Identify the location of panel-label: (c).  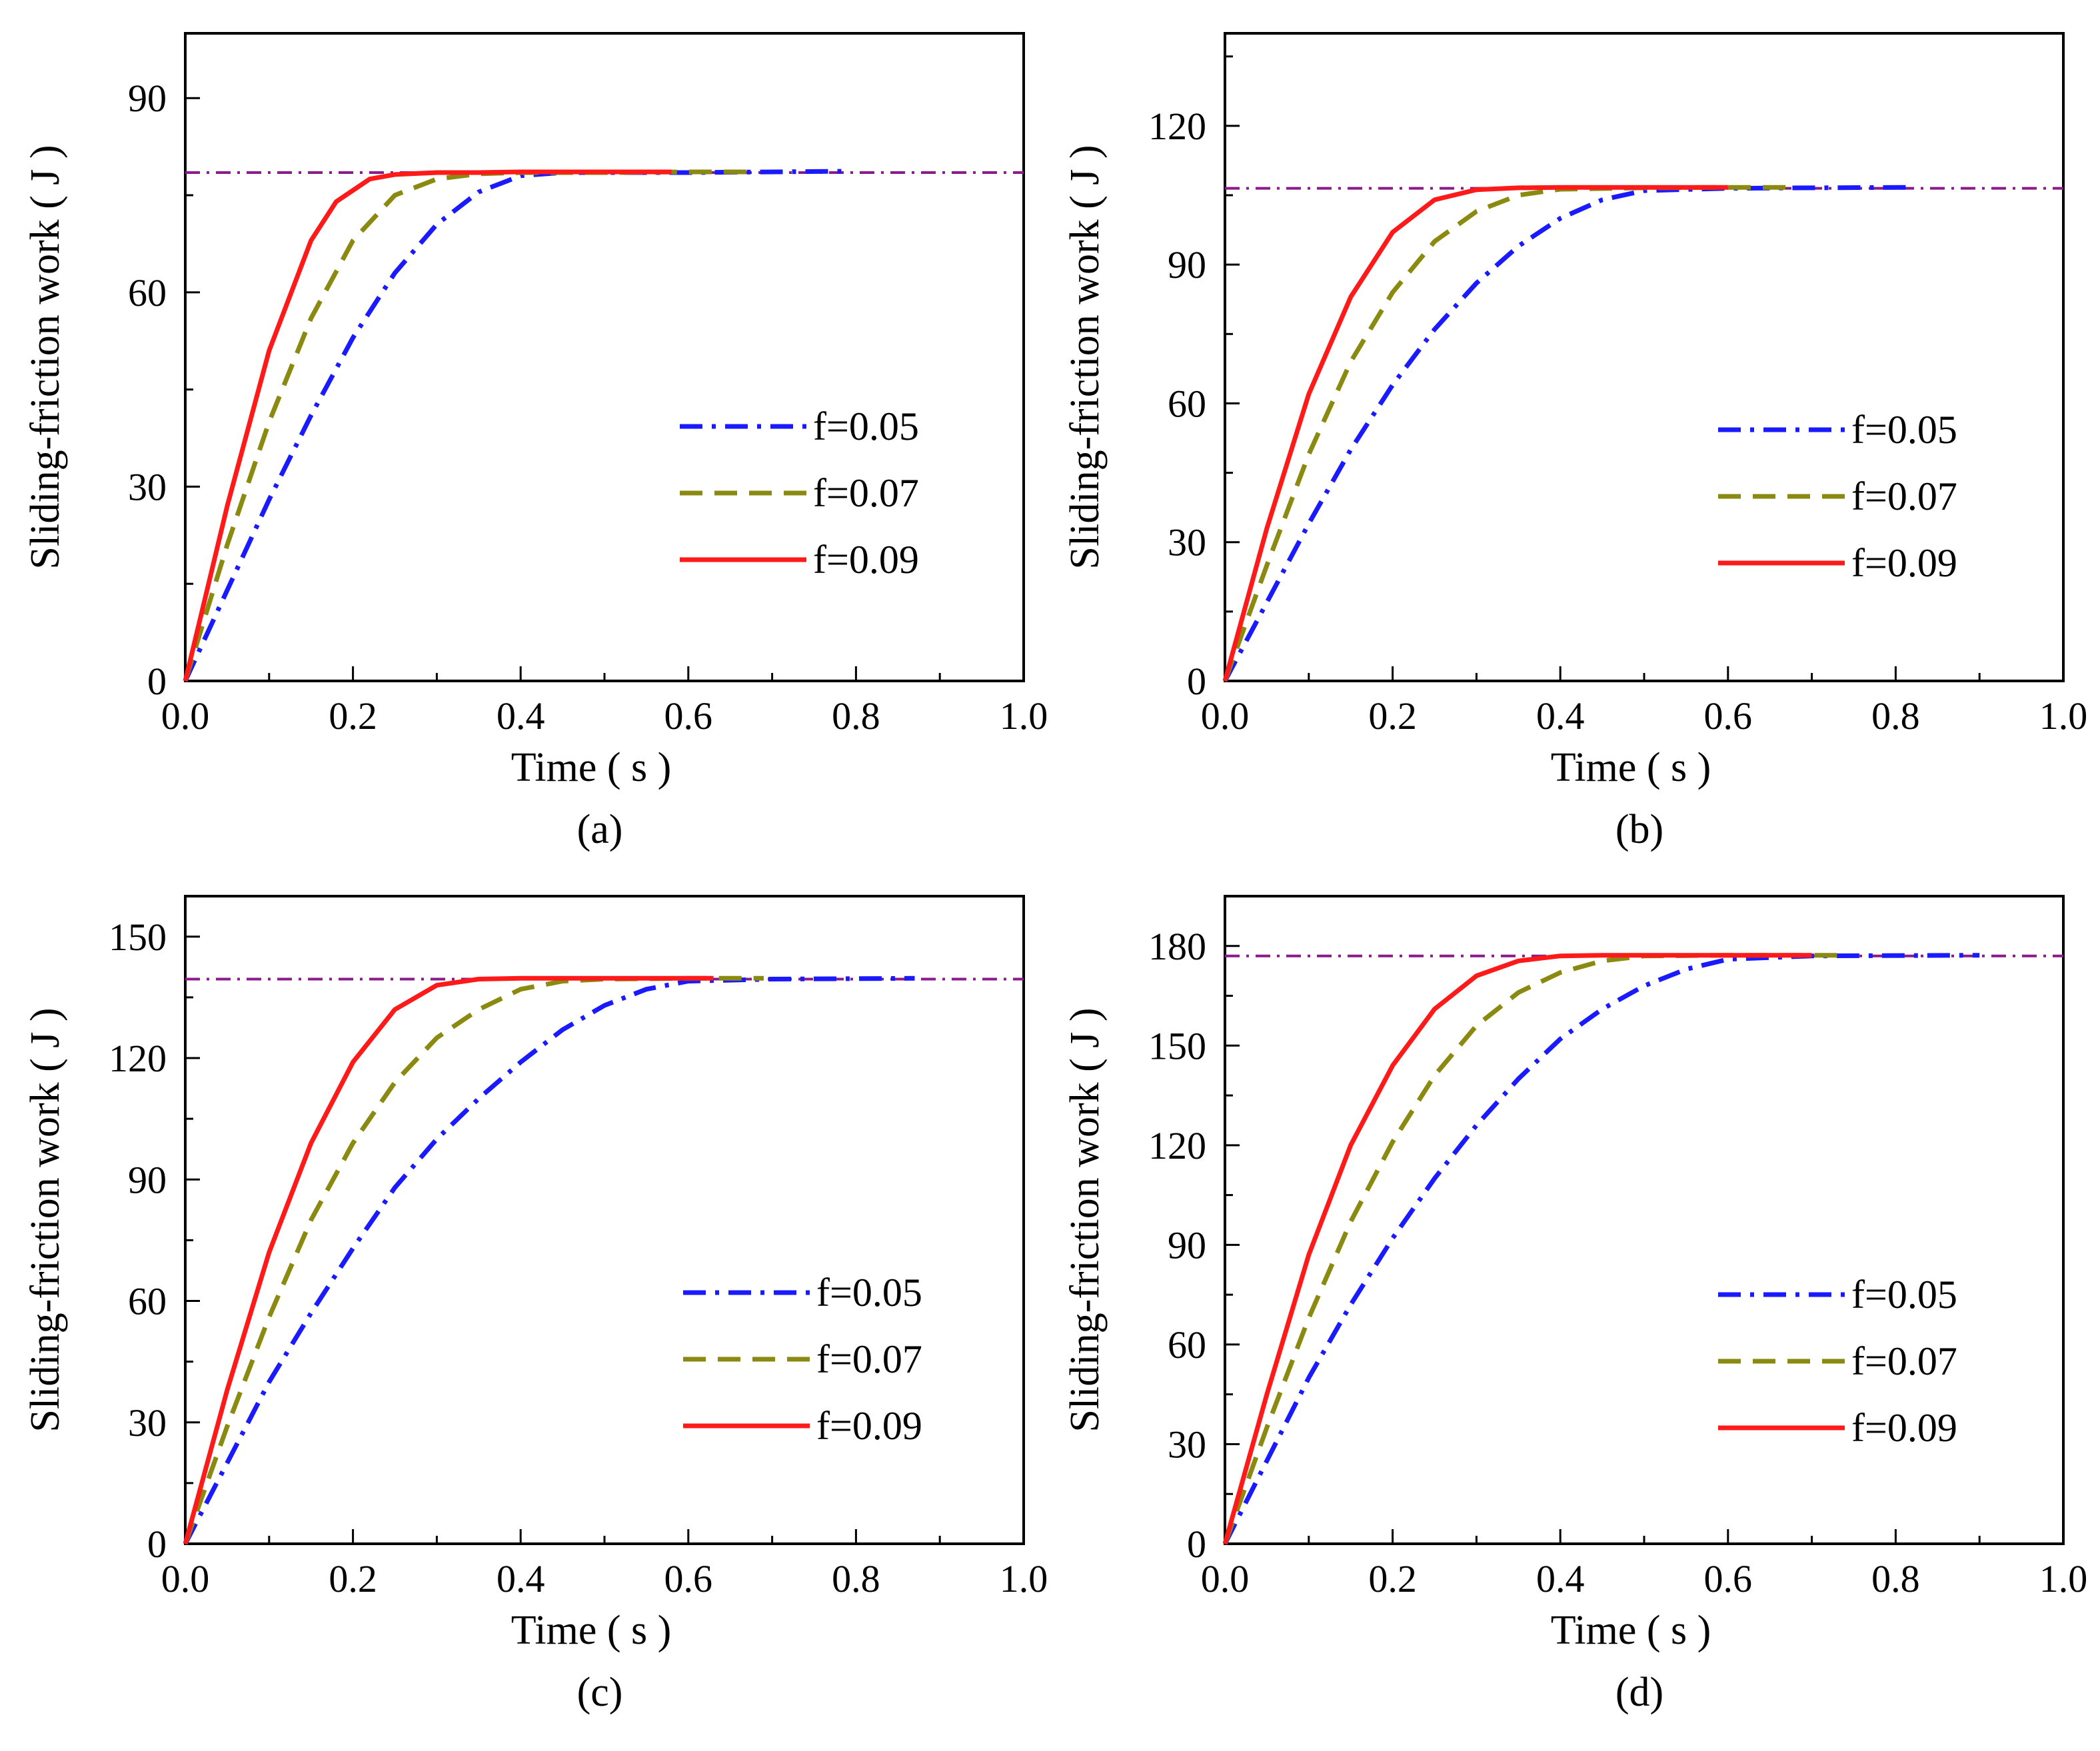
(600, 1692).